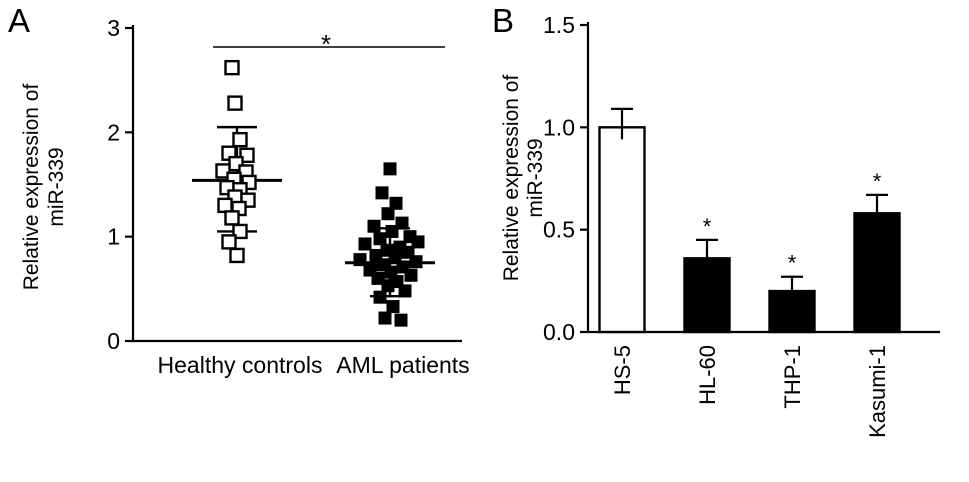 The height and width of the screenshot is (482, 969). I want to click on x-category-label: THP-1, so click(792, 377).